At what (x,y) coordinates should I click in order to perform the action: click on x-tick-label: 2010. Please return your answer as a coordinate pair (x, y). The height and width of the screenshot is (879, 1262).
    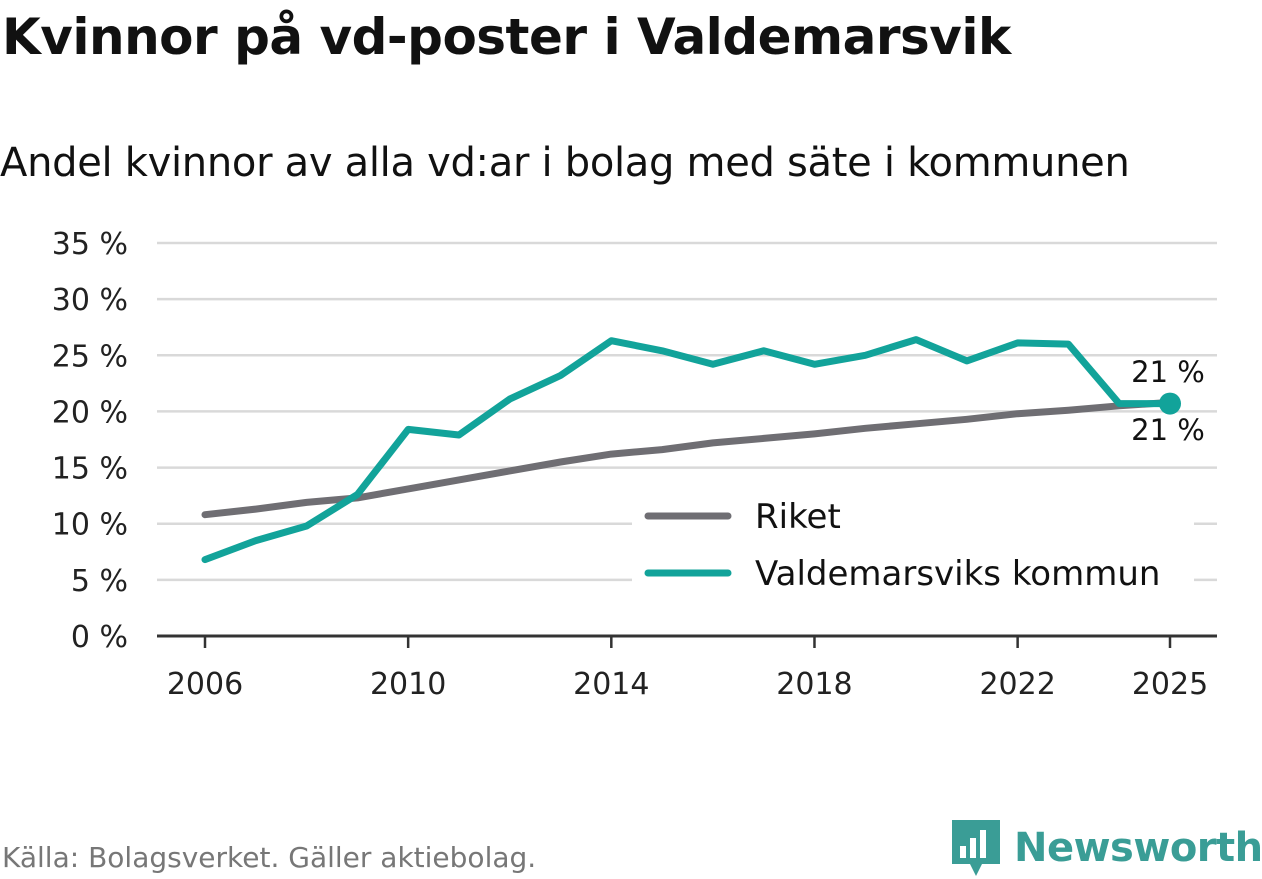
    Looking at the image, I should click on (408, 684).